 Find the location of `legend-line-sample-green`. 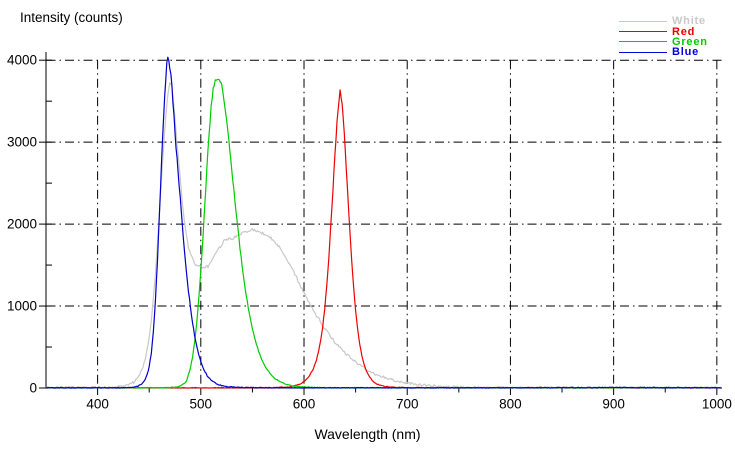

legend-line-sample-green is located at coordinates (643, 42).